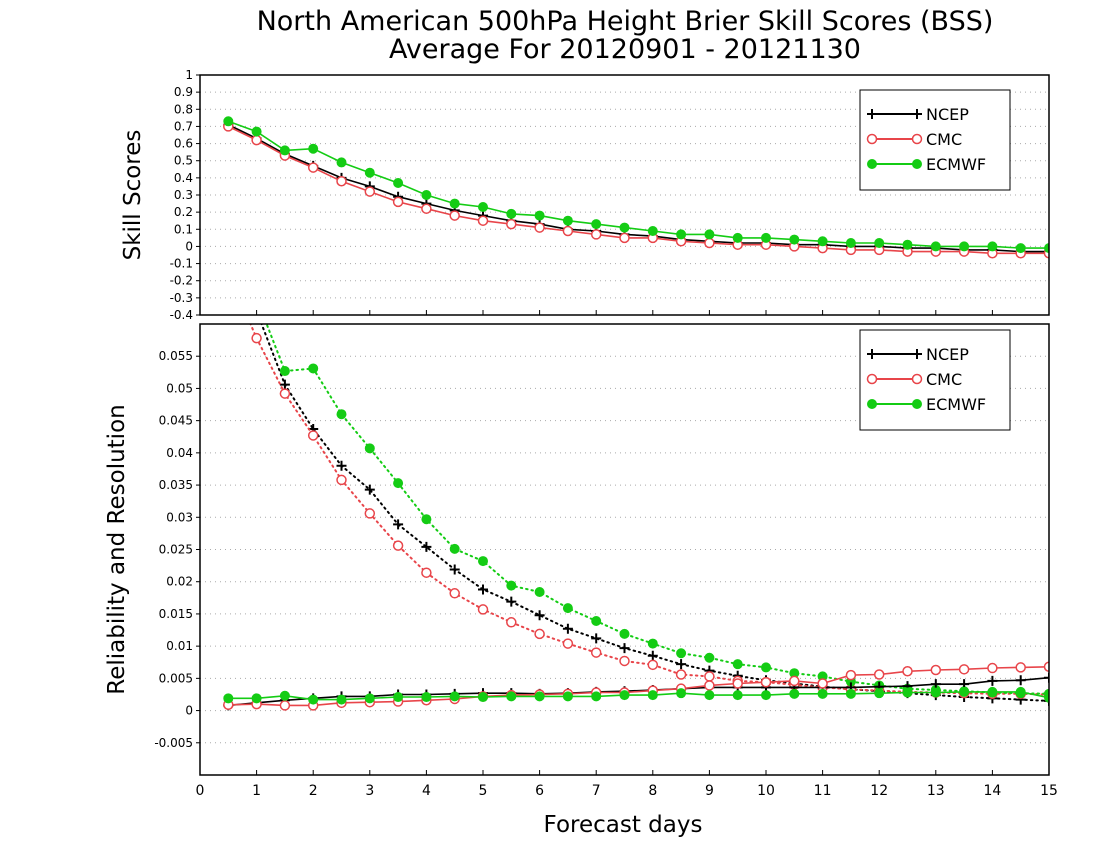 The image size is (1100, 850). What do you see at coordinates (179, 582) in the screenshot?
I see `y-tick-label: 0.02` at bounding box center [179, 582].